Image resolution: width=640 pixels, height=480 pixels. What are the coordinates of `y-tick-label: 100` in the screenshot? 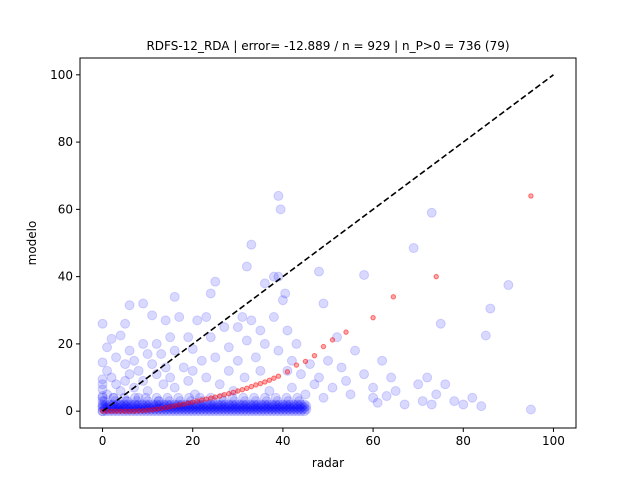 It's located at (61, 75).